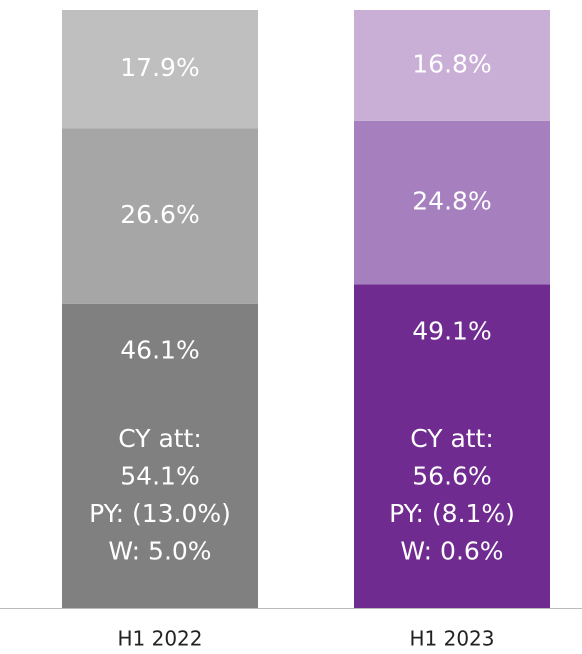 The width and height of the screenshot is (582, 654). Describe the element at coordinates (451, 639) in the screenshot. I see `x-tick-label: H1 2023` at that location.